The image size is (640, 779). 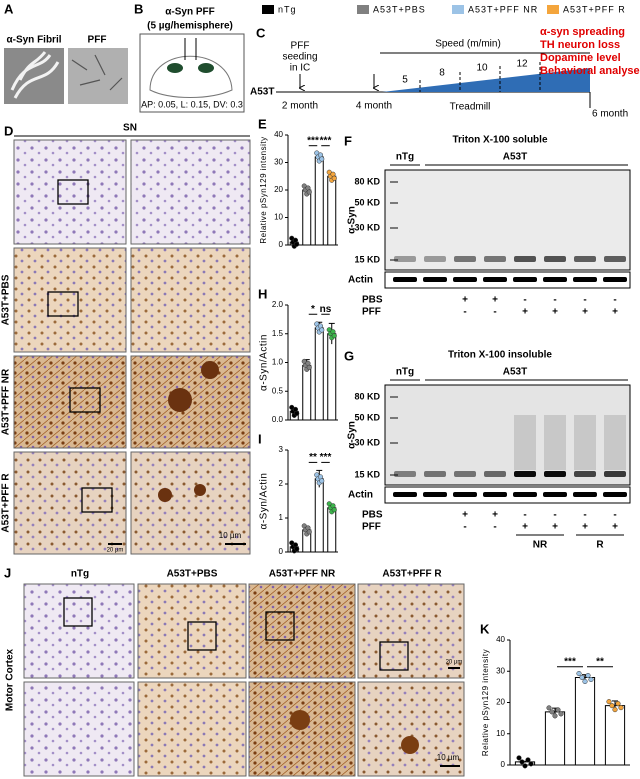 What do you see at coordinates (262, 123) in the screenshot?
I see `panel-label: E` at bounding box center [262, 123].